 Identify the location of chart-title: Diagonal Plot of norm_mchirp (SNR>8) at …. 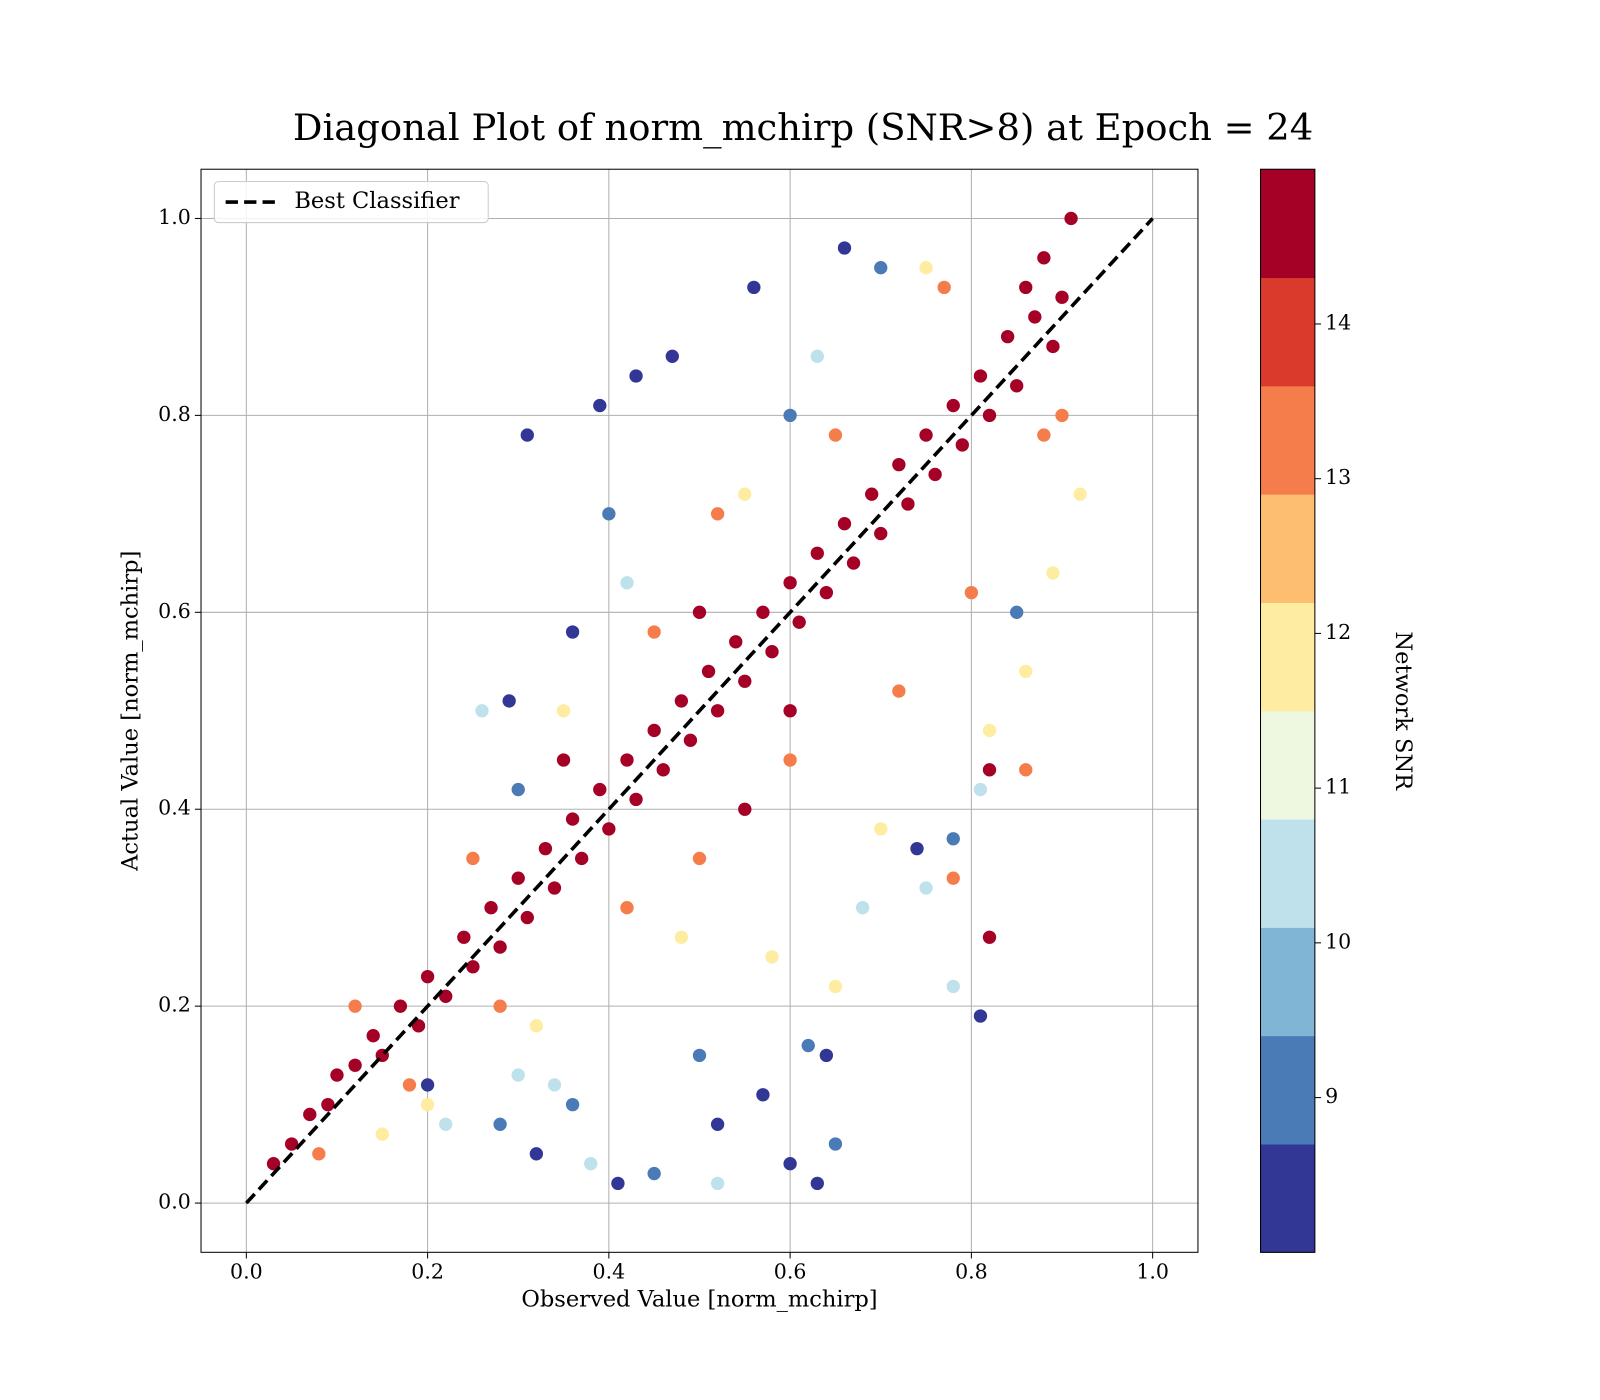
(803, 128).